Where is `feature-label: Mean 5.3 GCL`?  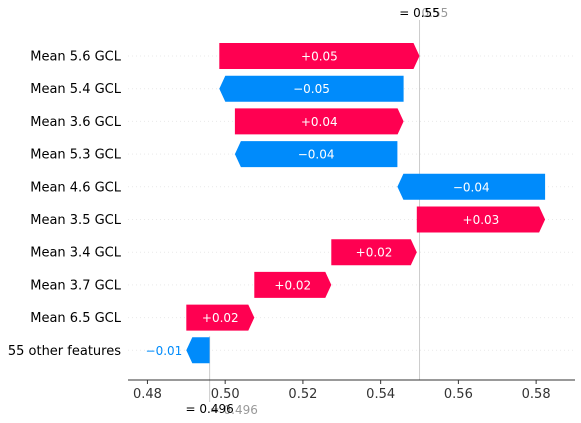 feature-label: Mean 5.3 GCL is located at coordinates (76, 155).